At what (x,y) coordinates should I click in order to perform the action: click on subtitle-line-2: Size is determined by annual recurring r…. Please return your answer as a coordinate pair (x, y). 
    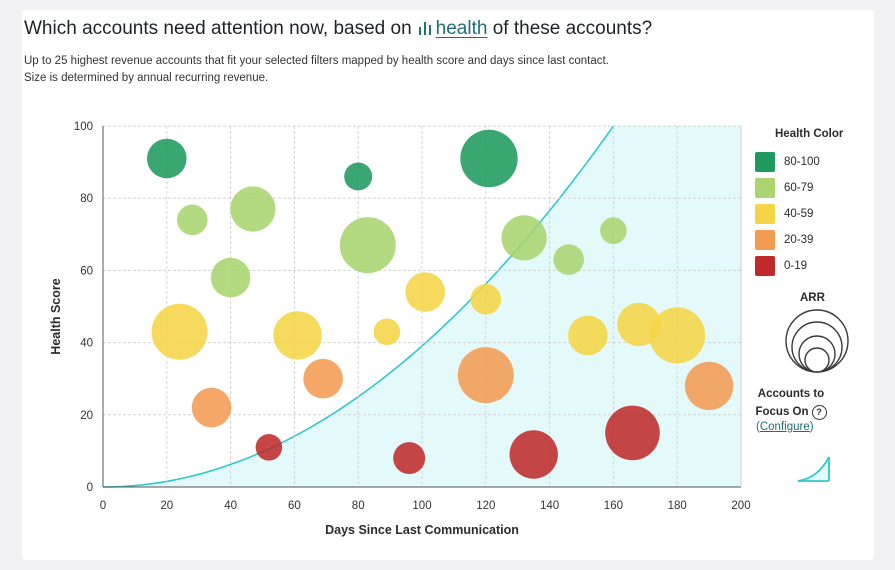
    Looking at the image, I should click on (146, 78).